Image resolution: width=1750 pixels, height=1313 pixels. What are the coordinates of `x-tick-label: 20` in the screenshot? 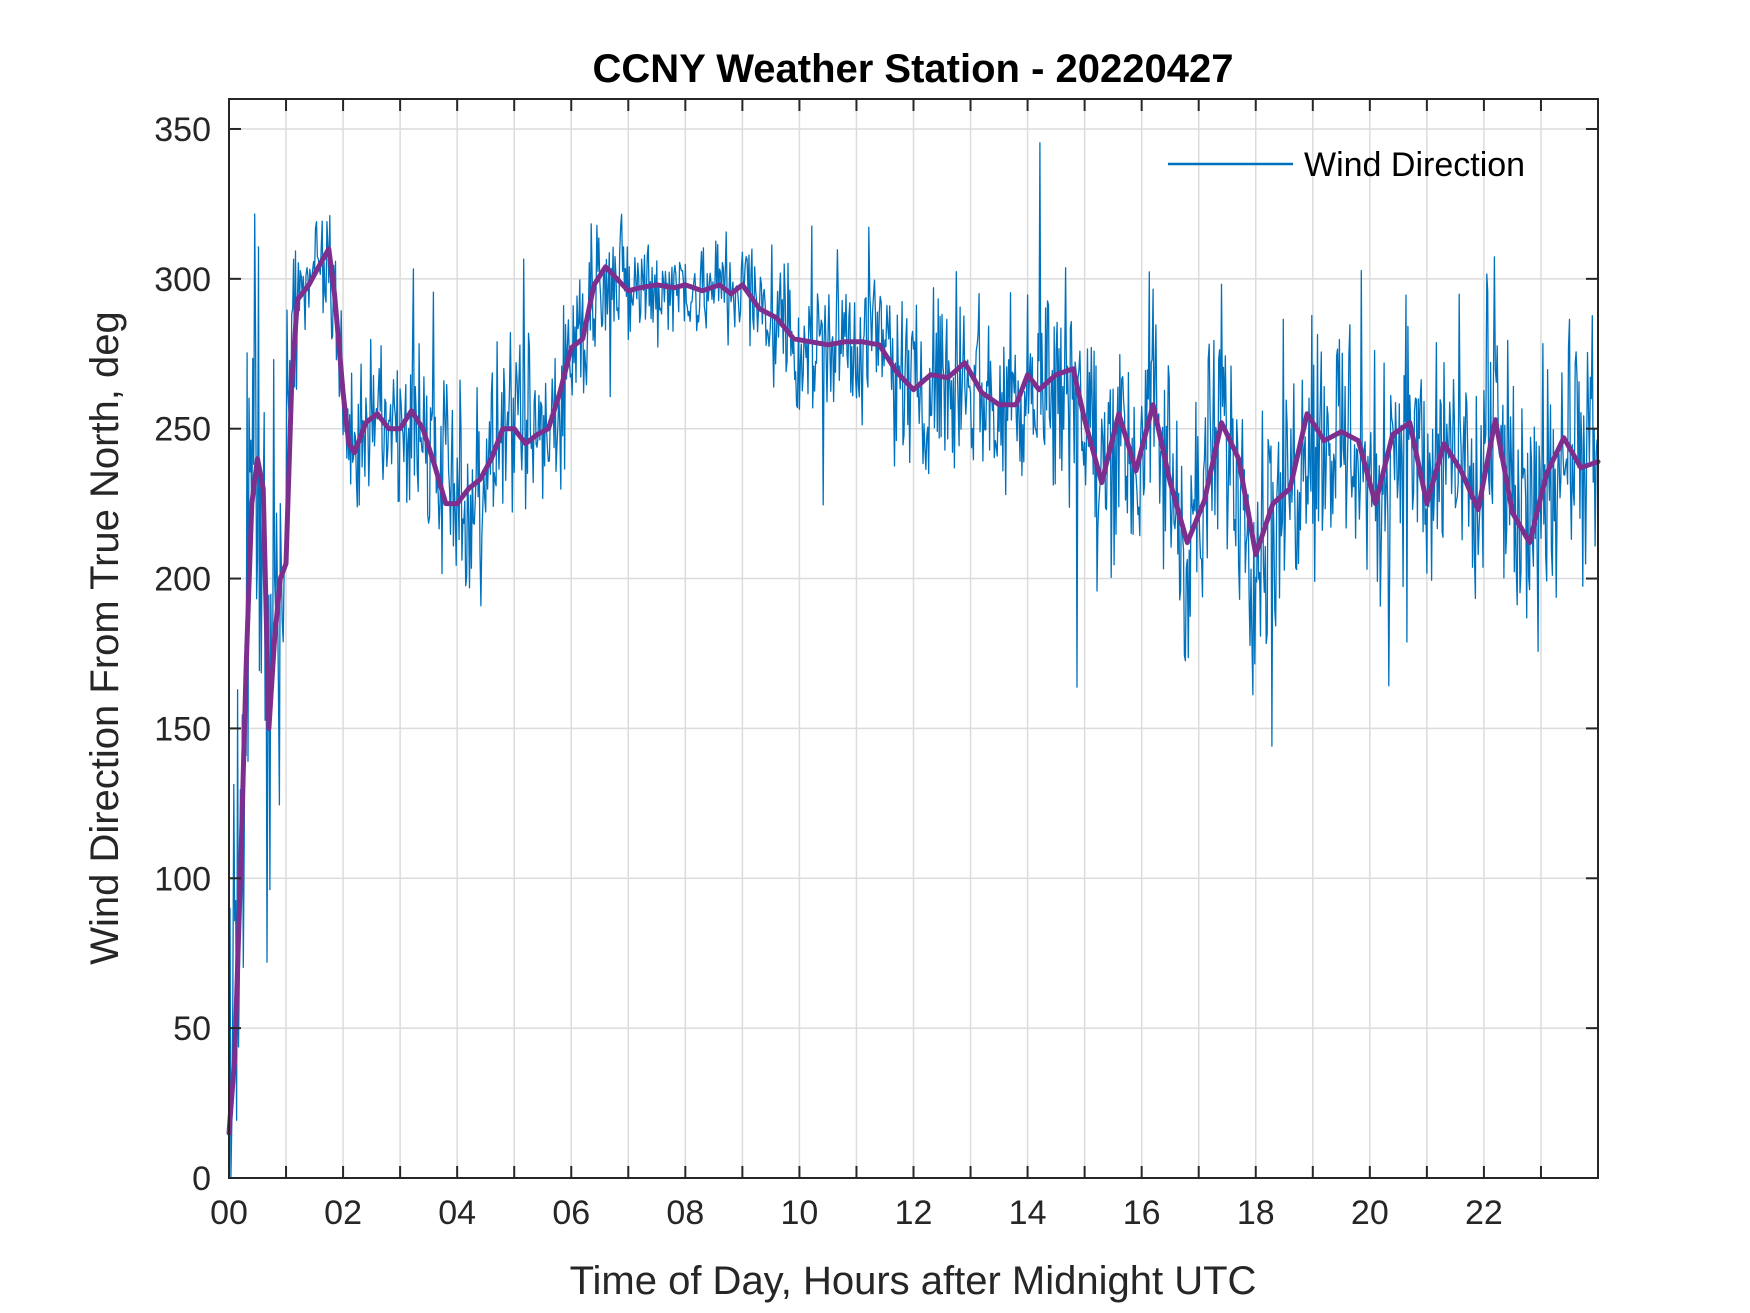 It's located at (1370, 1213).